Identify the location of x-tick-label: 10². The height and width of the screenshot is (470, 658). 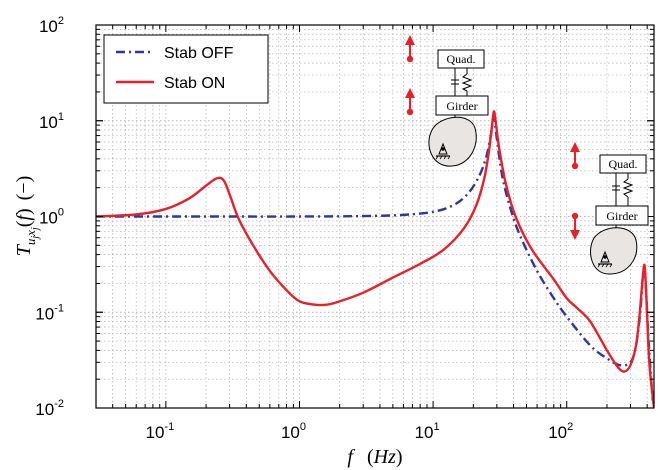
(560, 431).